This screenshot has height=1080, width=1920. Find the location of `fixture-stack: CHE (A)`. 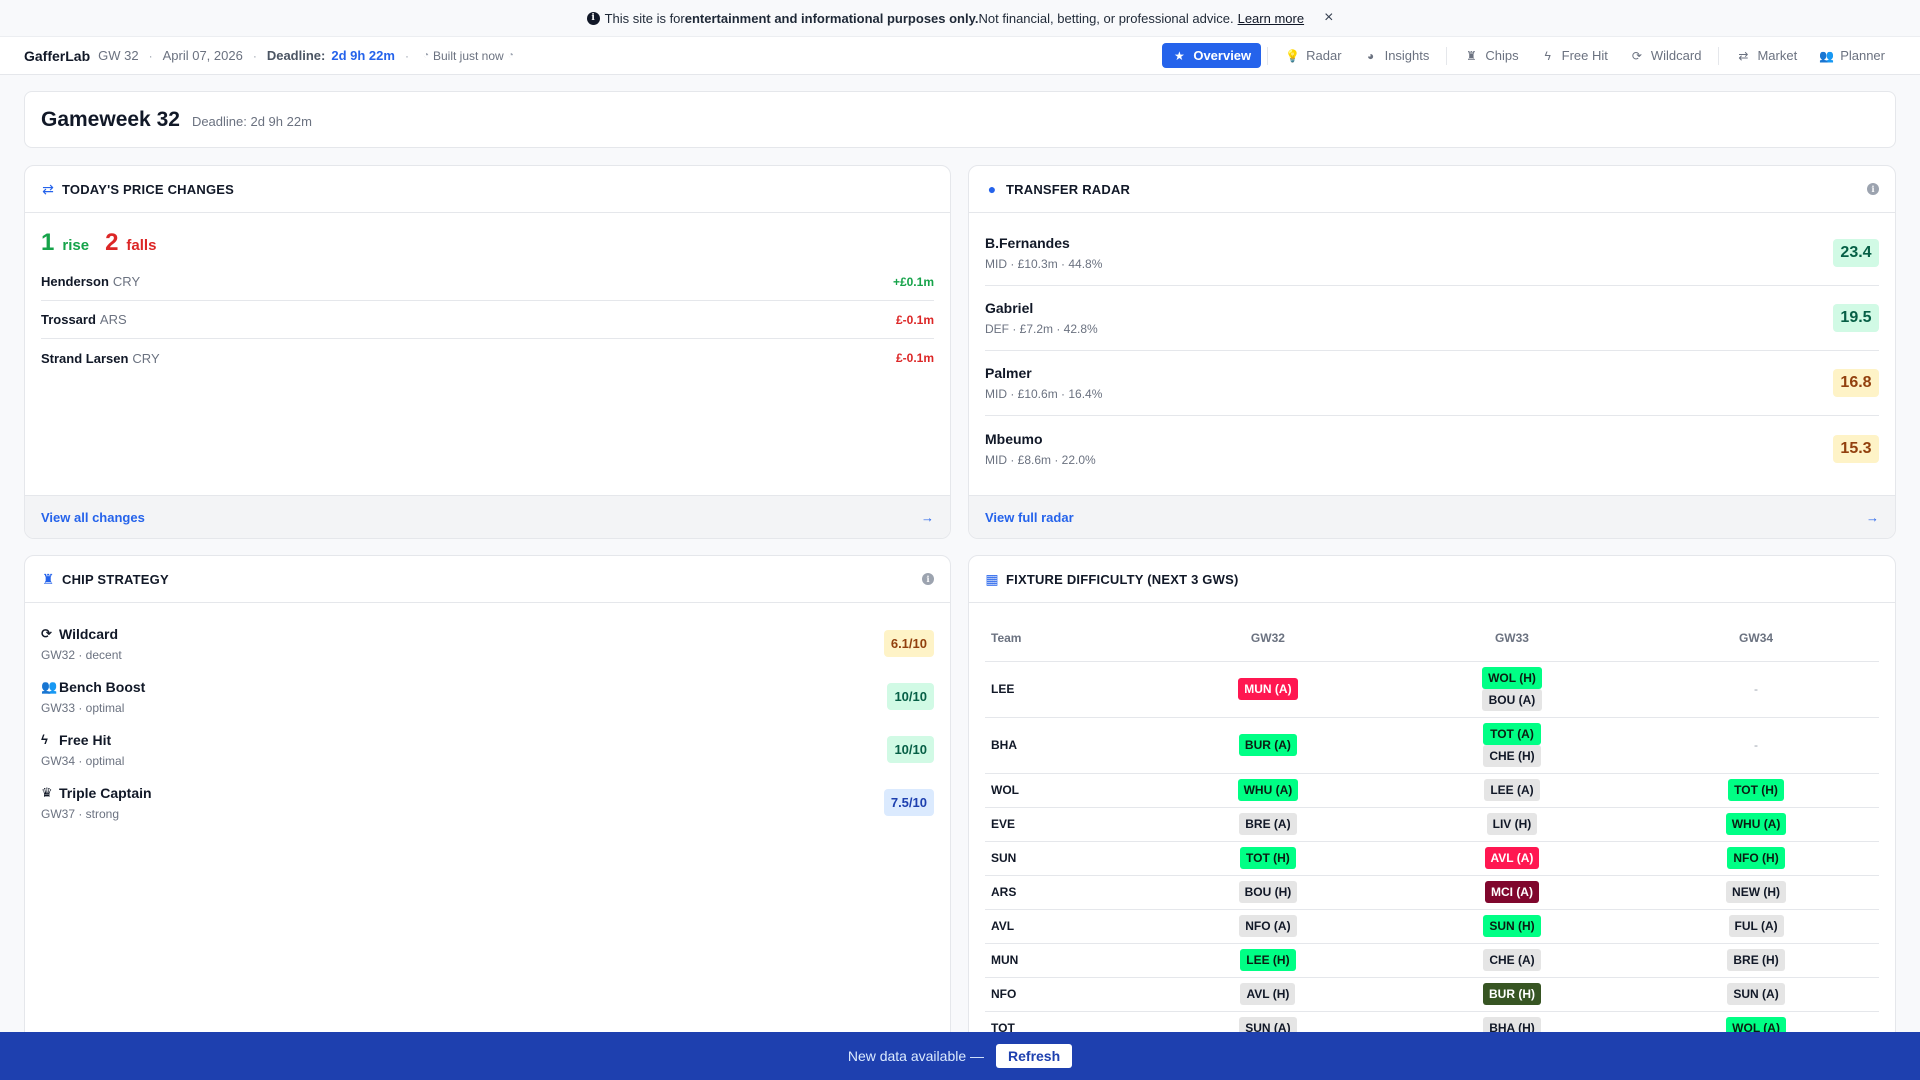

fixture-stack: CHE (A) is located at coordinates (1512, 960).